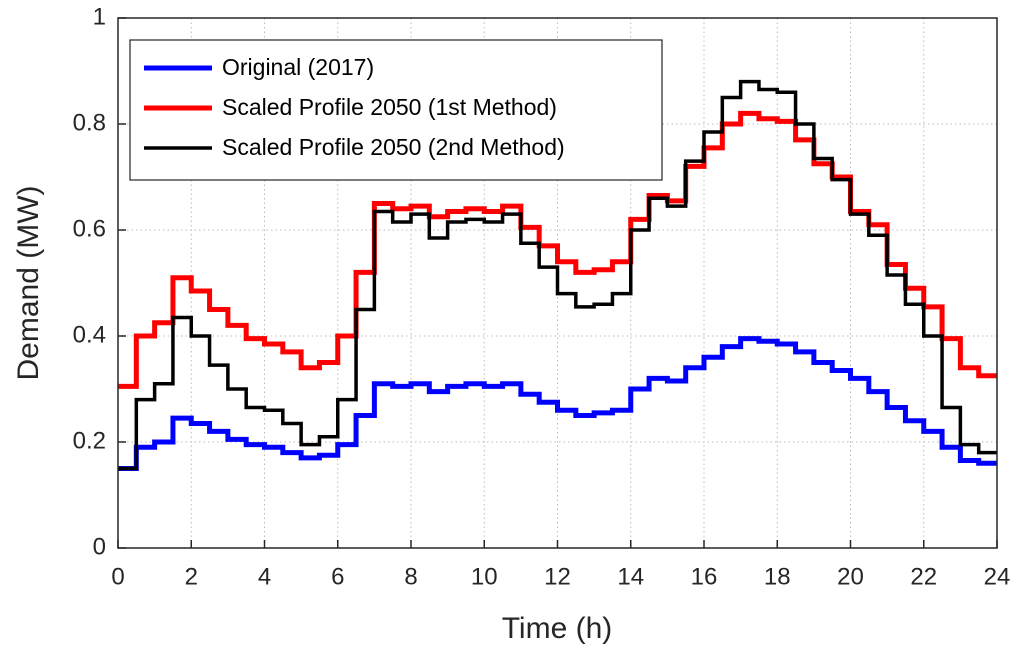 The width and height of the screenshot is (1017, 650). I want to click on x-tick-label: 8, so click(410, 576).